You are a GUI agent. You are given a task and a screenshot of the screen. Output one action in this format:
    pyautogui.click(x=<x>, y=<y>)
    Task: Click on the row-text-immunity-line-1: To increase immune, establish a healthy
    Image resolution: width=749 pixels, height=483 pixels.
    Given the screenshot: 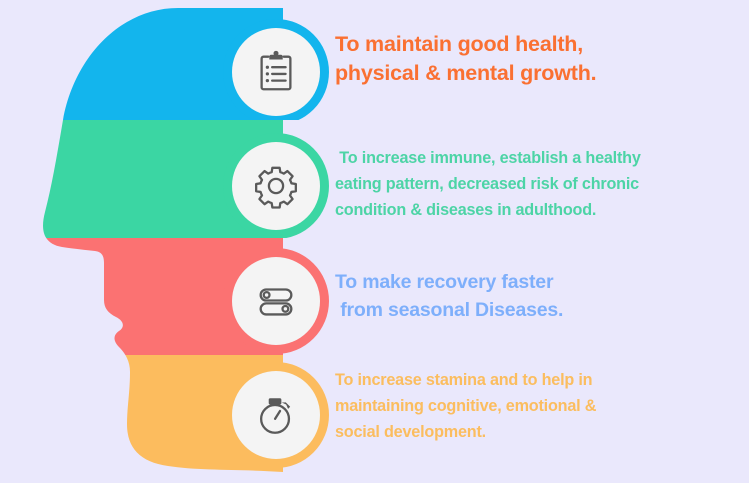 What is the action you would take?
    pyautogui.click(x=488, y=158)
    